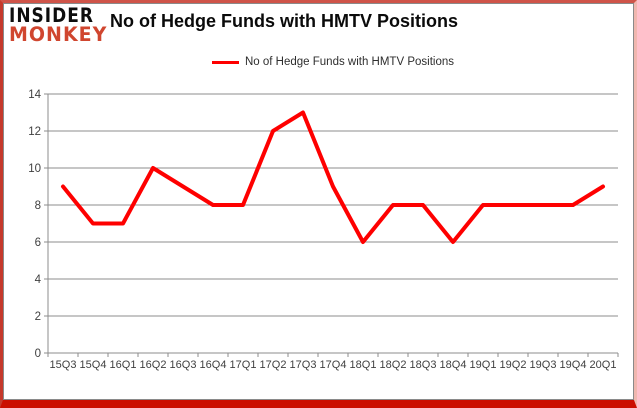 The image size is (637, 408). I want to click on x-axis-label: 15Q3, so click(63, 365).